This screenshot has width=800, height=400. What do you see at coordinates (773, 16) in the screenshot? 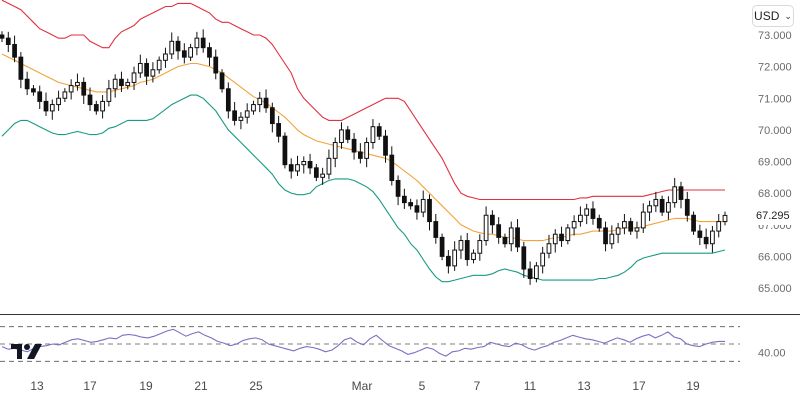
I see `currency-selector: USD ⌄` at bounding box center [773, 16].